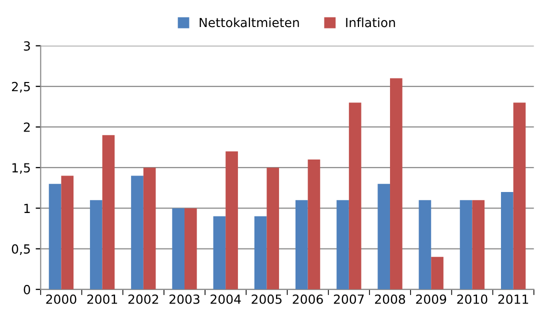 Image resolution: width=542 pixels, height=327 pixels. What do you see at coordinates (513, 299) in the screenshot?
I see `x-tick-label: 2011` at bounding box center [513, 299].